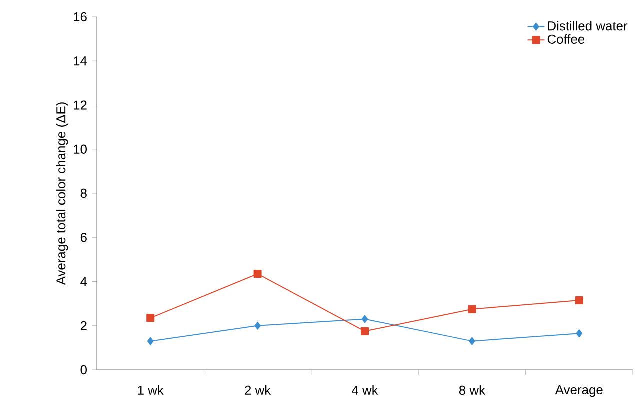  Describe the element at coordinates (84, 281) in the screenshot. I see `y-tick-label: 4` at that location.